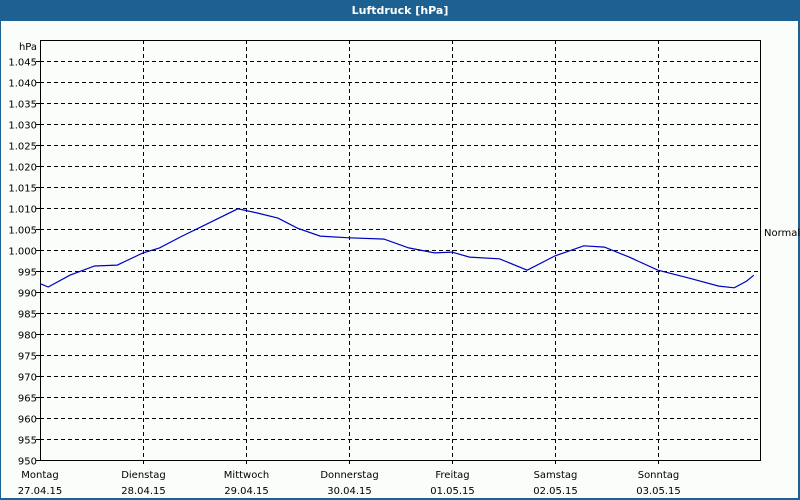 This screenshot has width=800, height=500. Describe the element at coordinates (27, 357) in the screenshot. I see `y-tick-label: 975` at that location.